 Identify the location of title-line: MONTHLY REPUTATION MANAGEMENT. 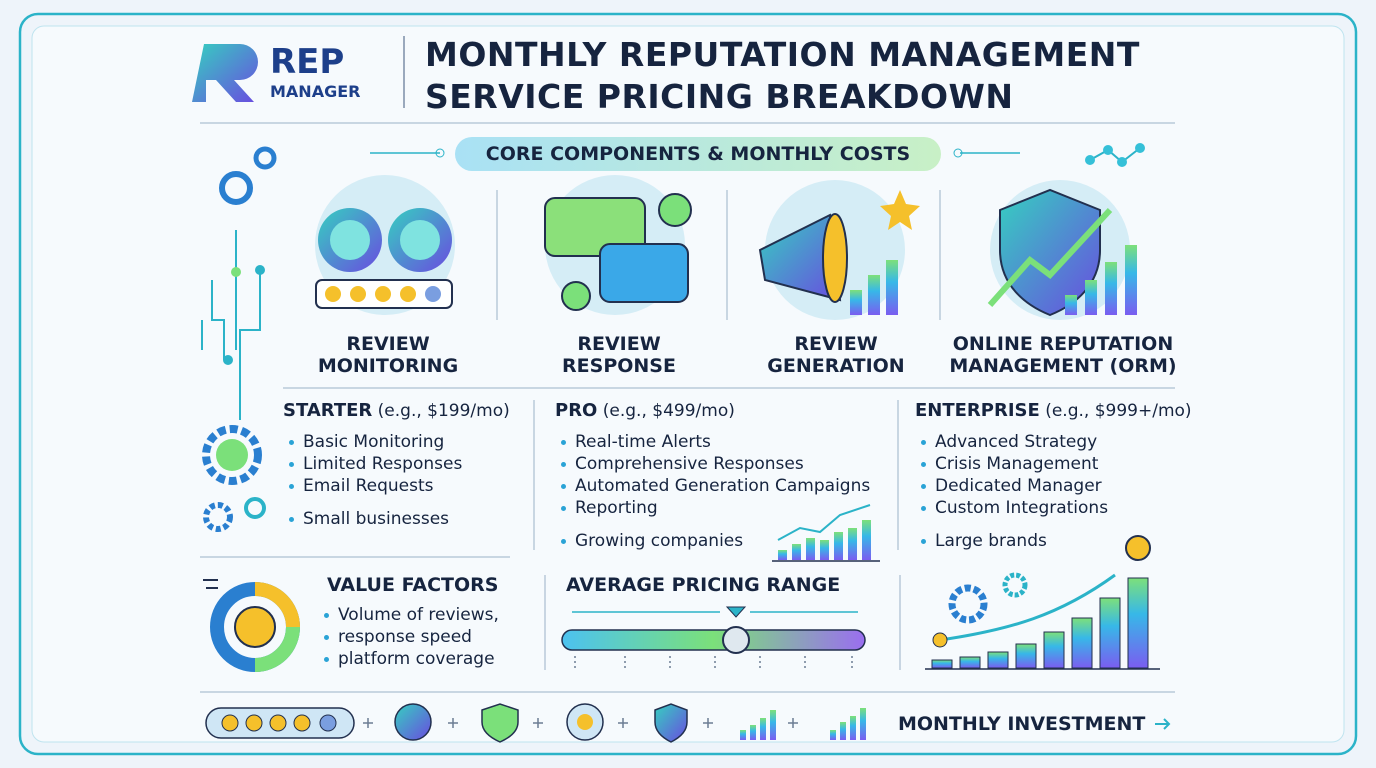
(782, 54).